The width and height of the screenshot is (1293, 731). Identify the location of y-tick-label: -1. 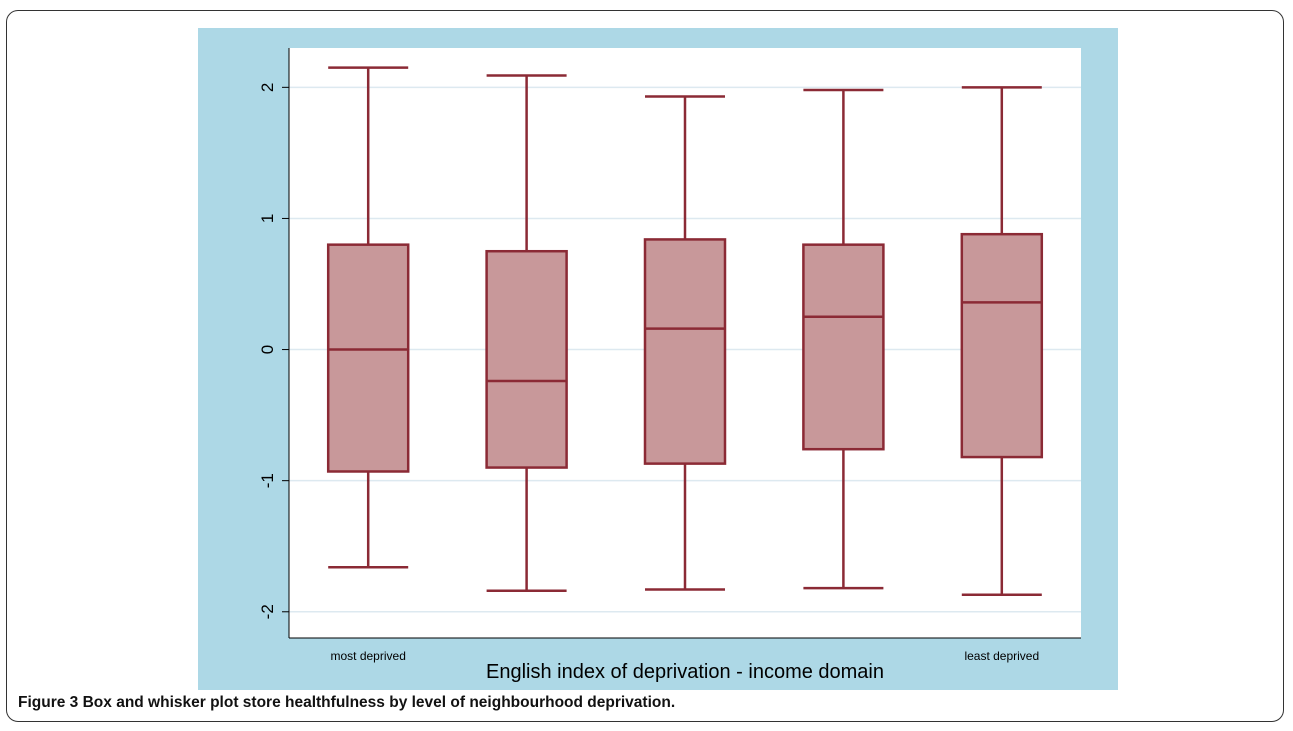
(267, 480).